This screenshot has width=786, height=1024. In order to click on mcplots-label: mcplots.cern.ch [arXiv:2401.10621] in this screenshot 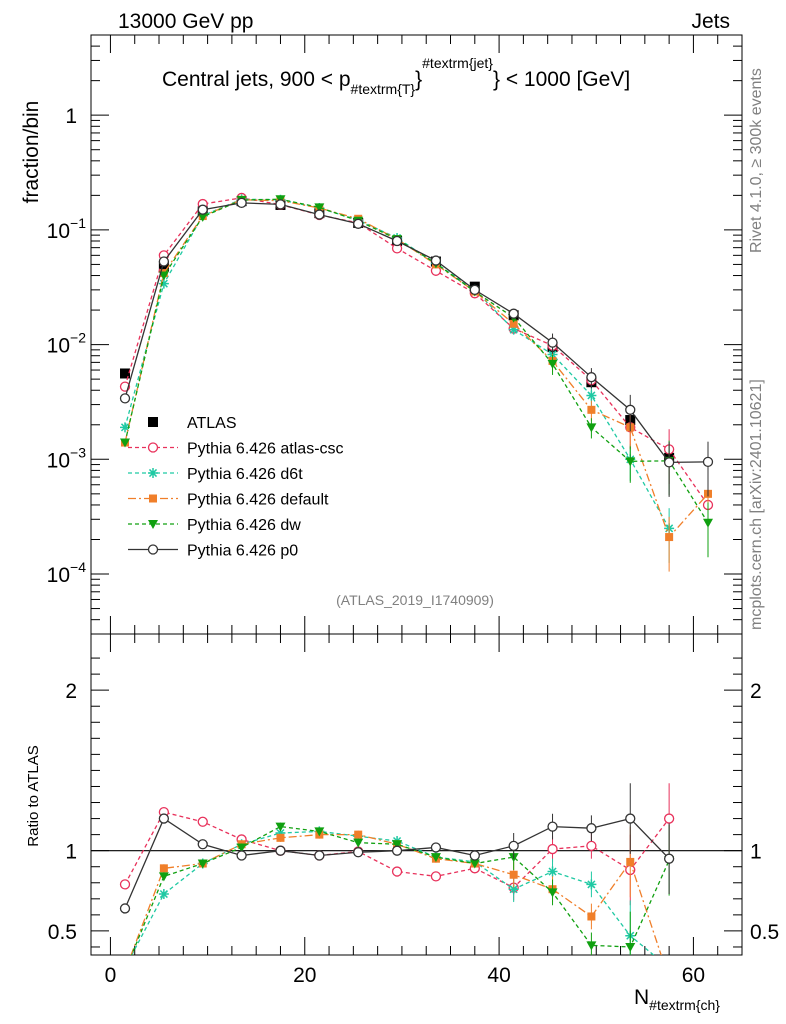, I will do `click(756, 504)`.